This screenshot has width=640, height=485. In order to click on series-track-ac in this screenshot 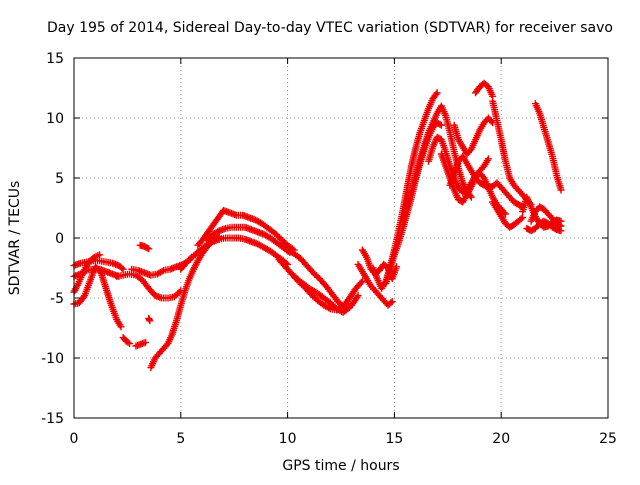, I will do `click(508, 214)`.